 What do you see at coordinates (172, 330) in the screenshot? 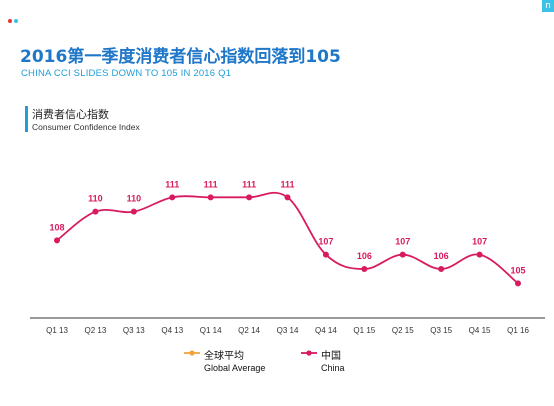
I see `x-tick-label: Q4 13` at bounding box center [172, 330].